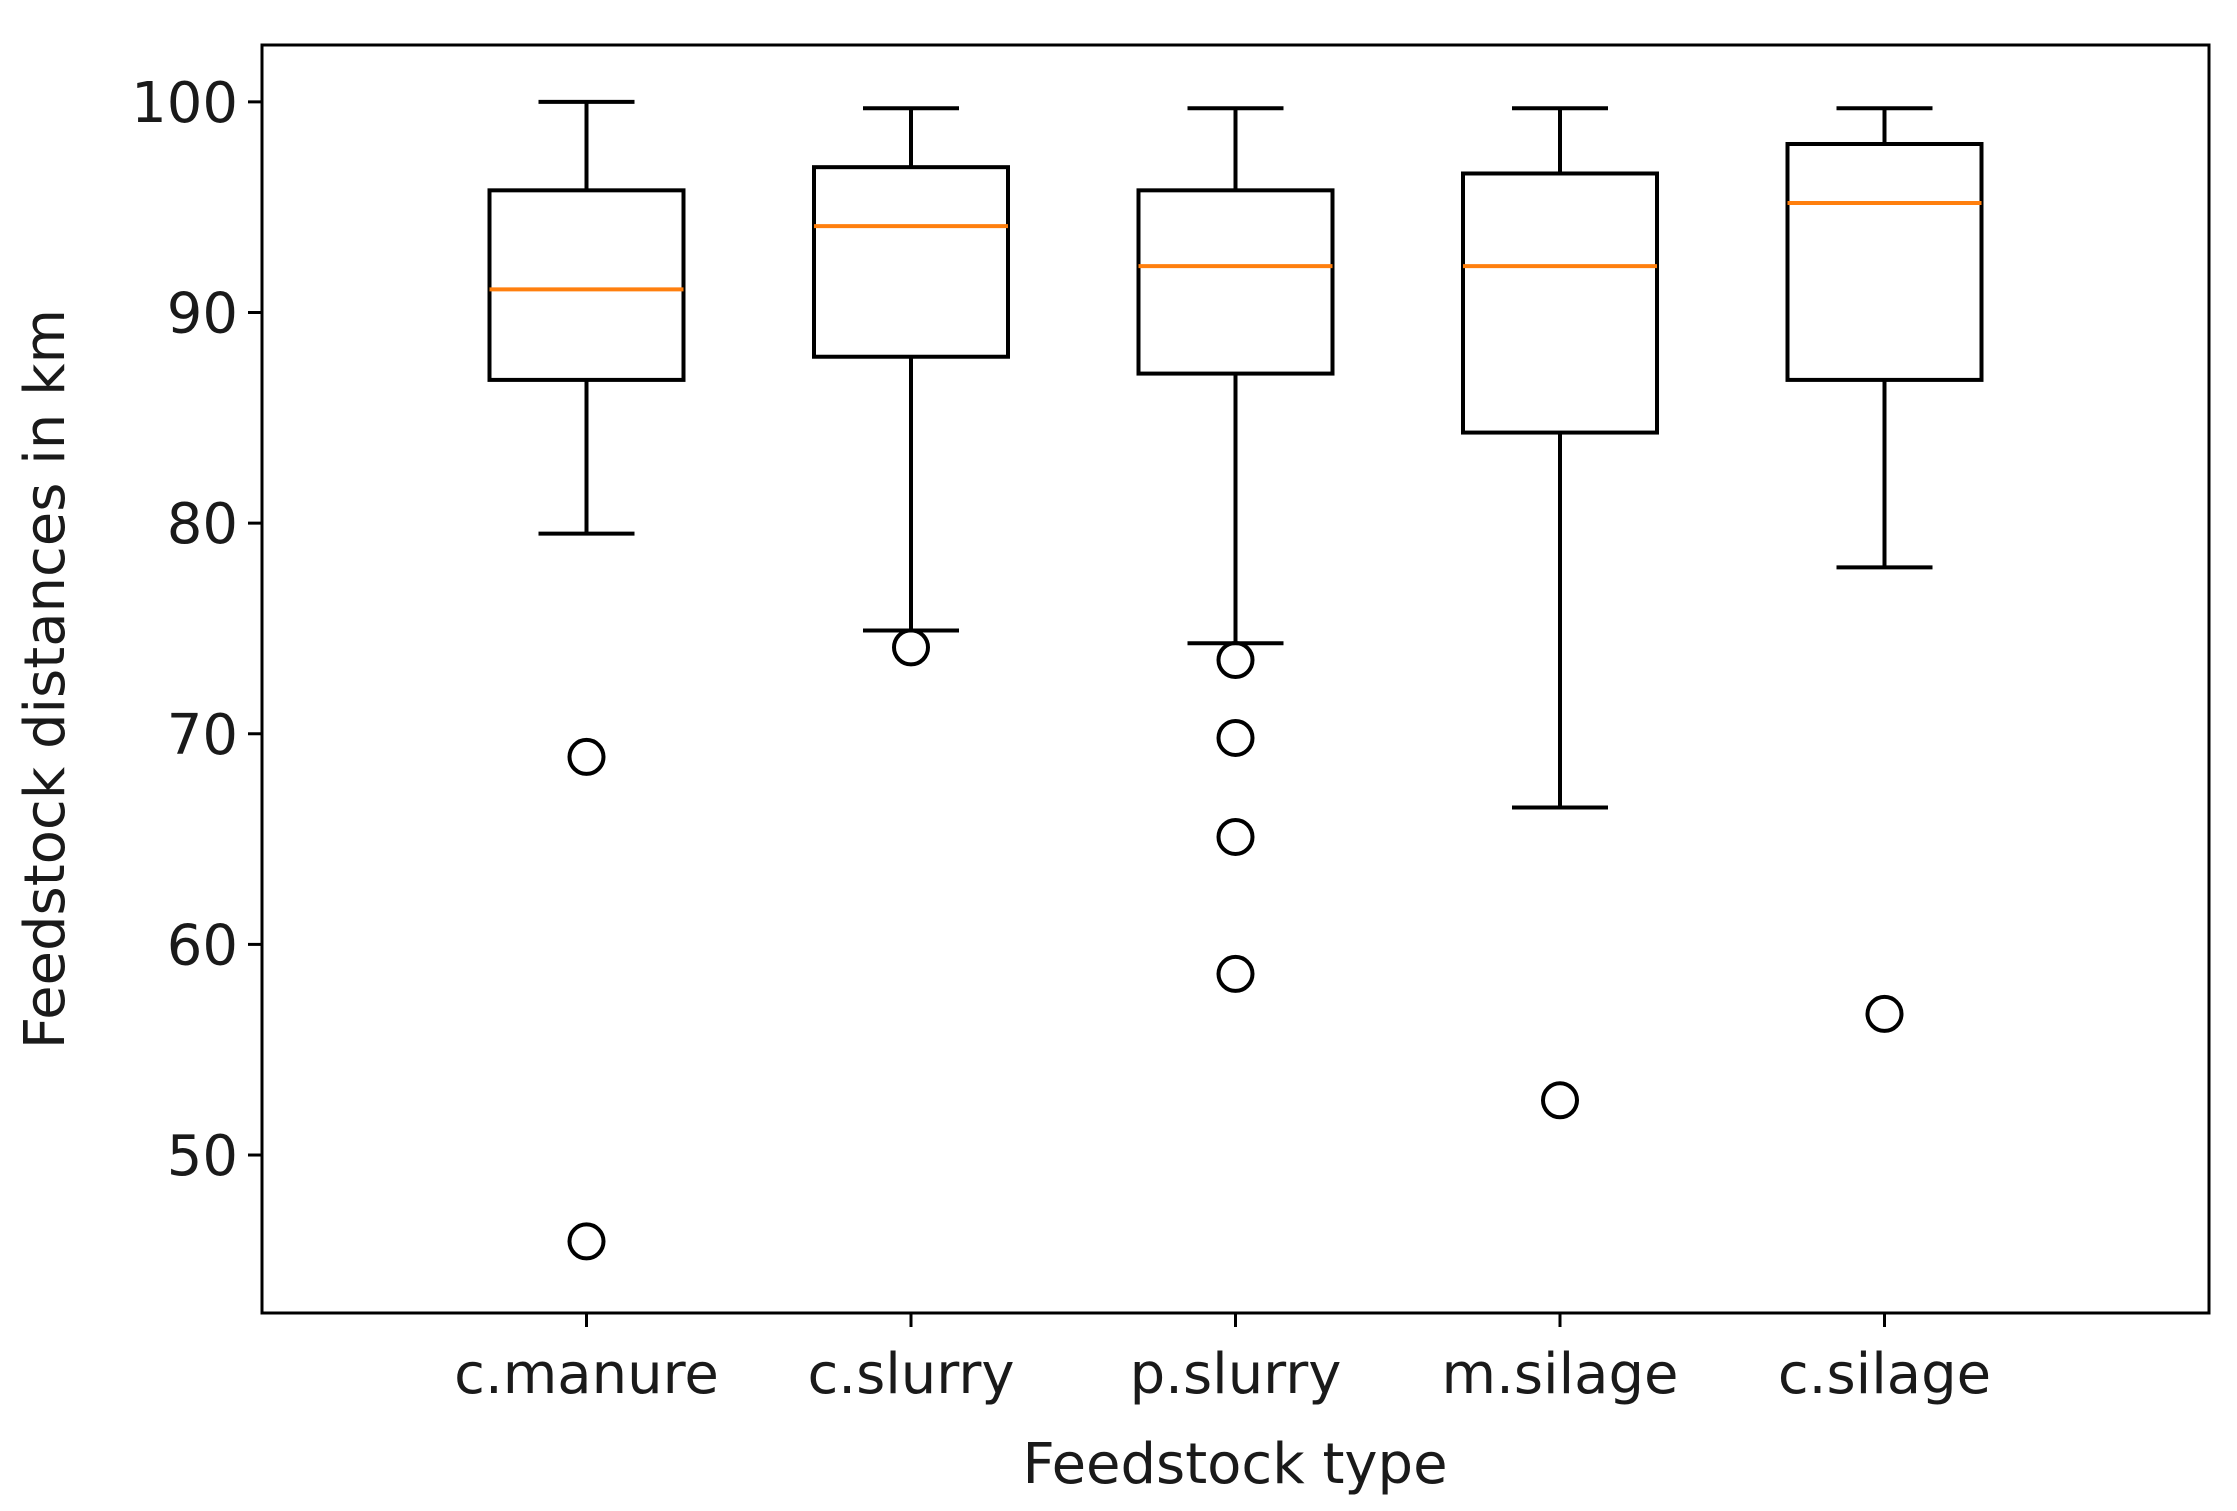 The width and height of the screenshot is (2237, 1511). Describe the element at coordinates (1235, 549) in the screenshot. I see `box-group-p-slurry` at that location.